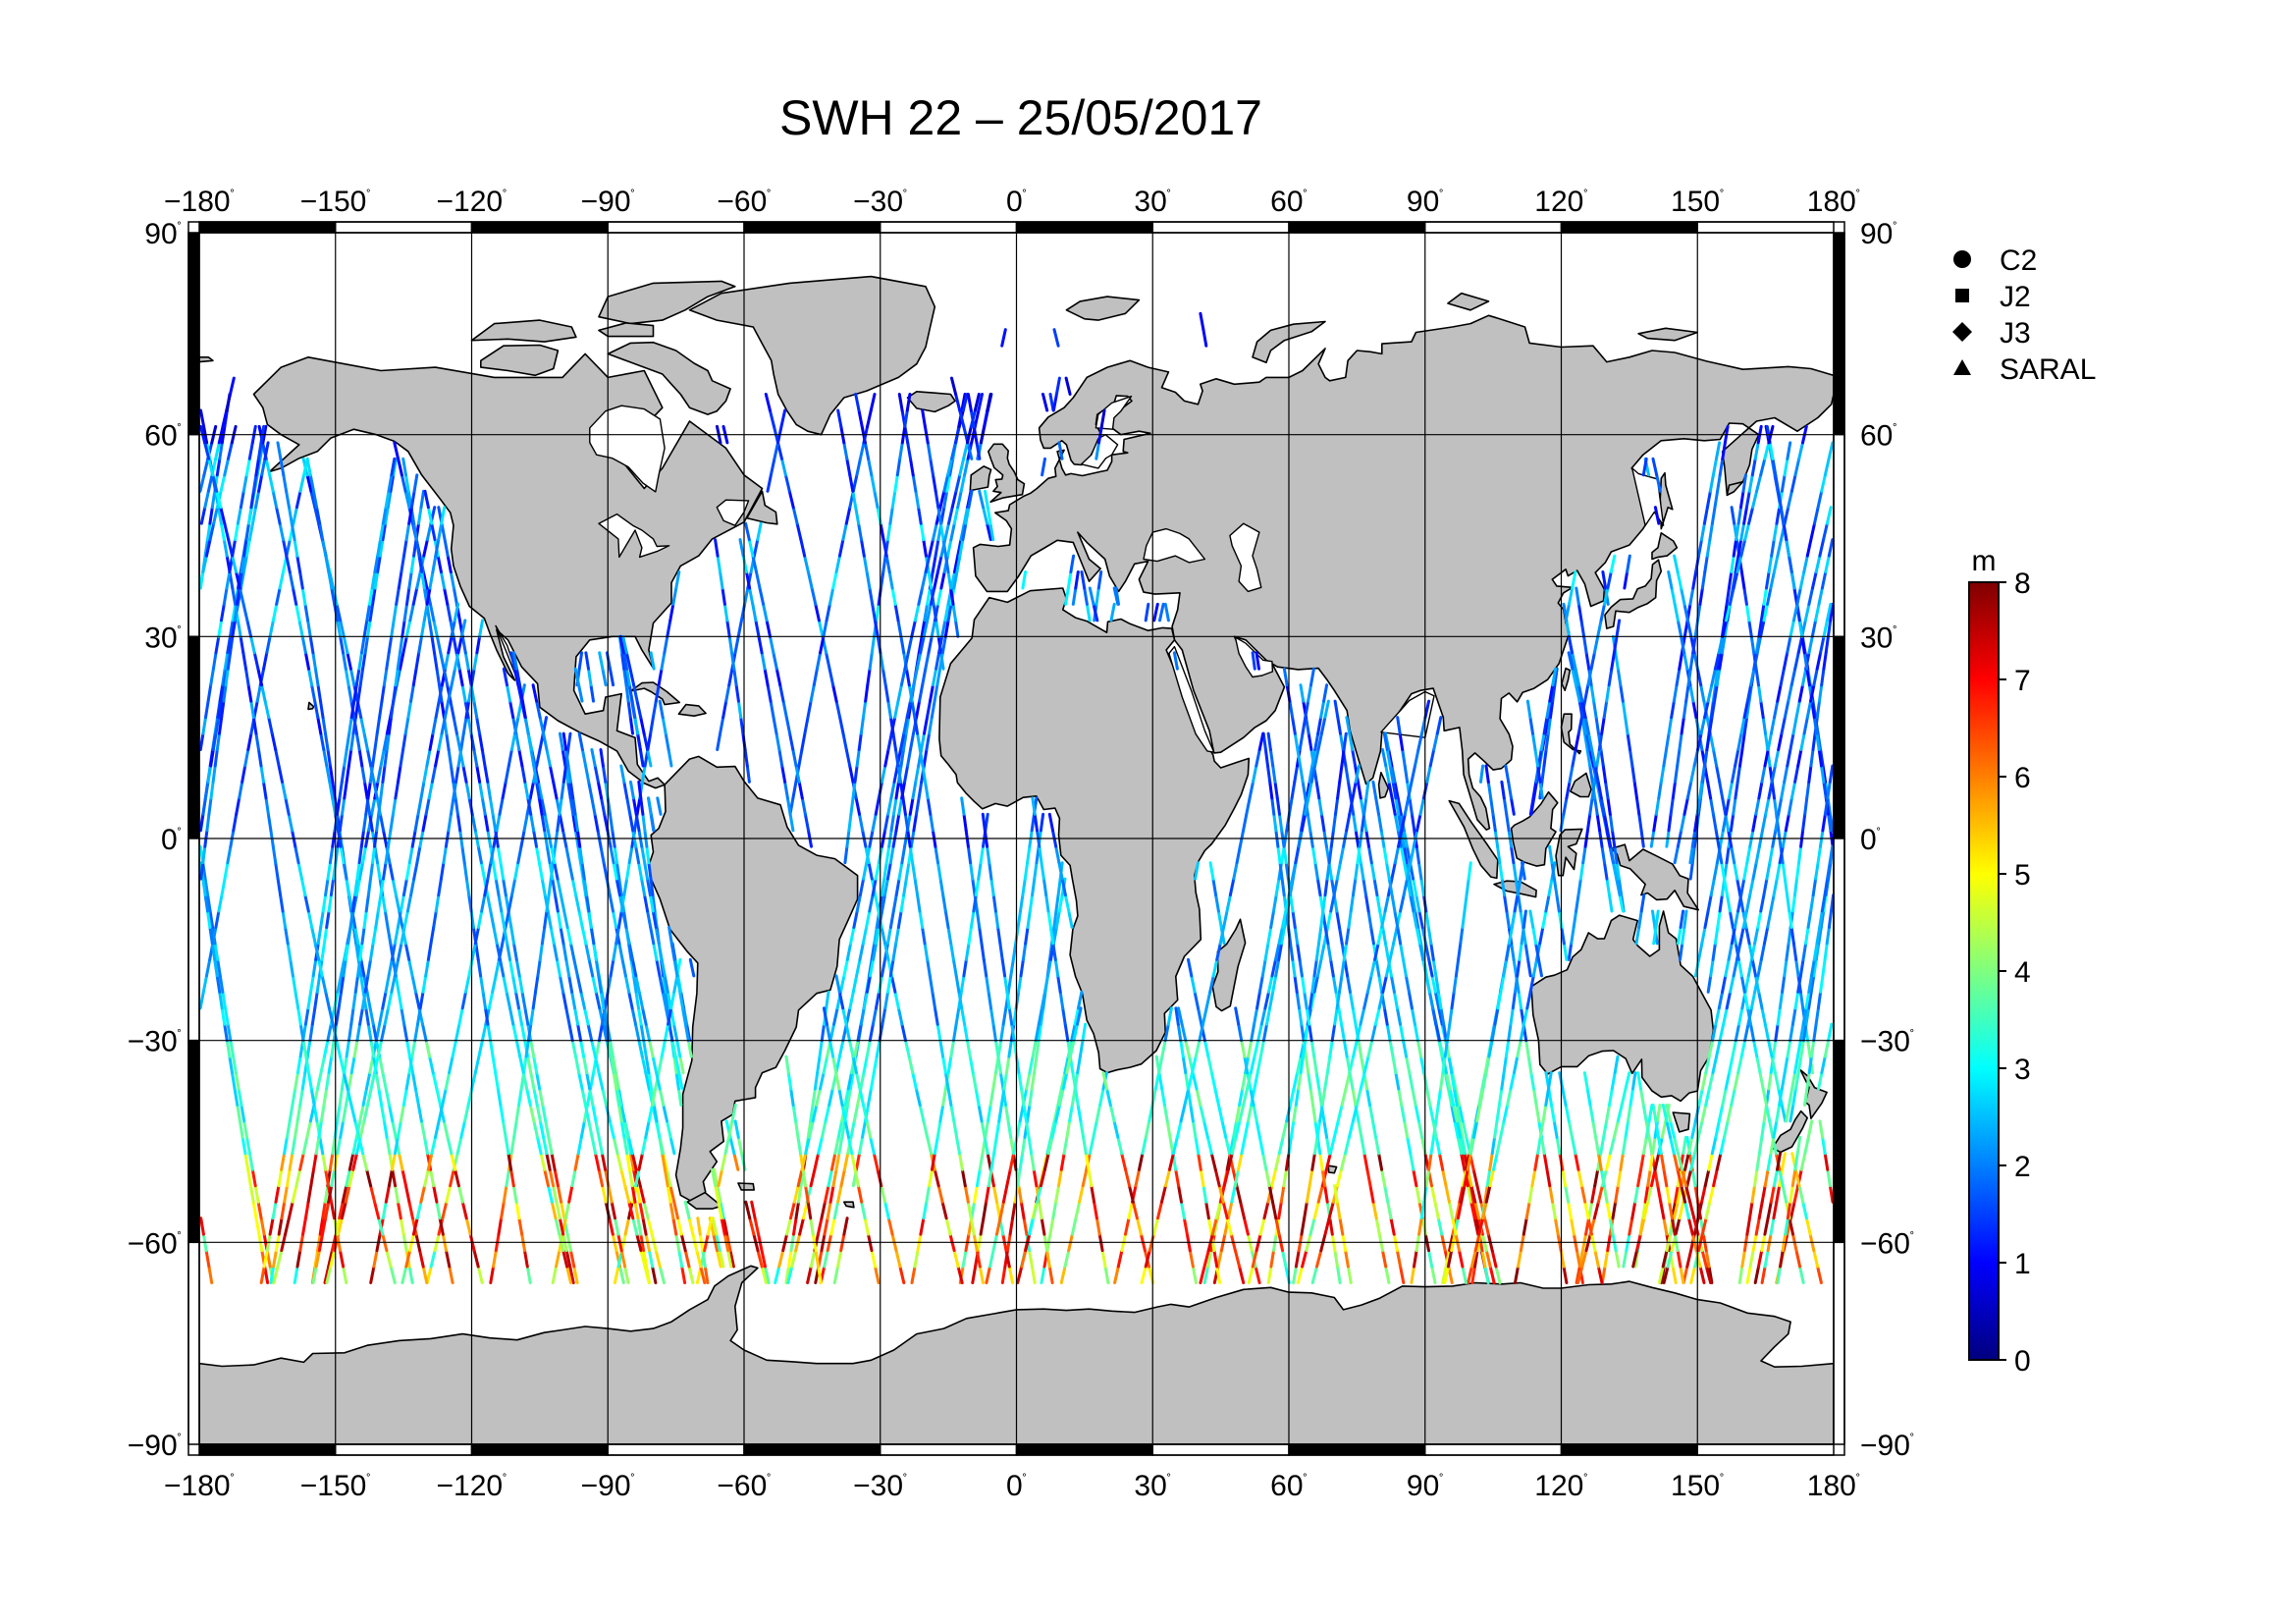  What do you see at coordinates (1407, 714) in the screenshot?
I see `bay-of-bengal-strip` at bounding box center [1407, 714].